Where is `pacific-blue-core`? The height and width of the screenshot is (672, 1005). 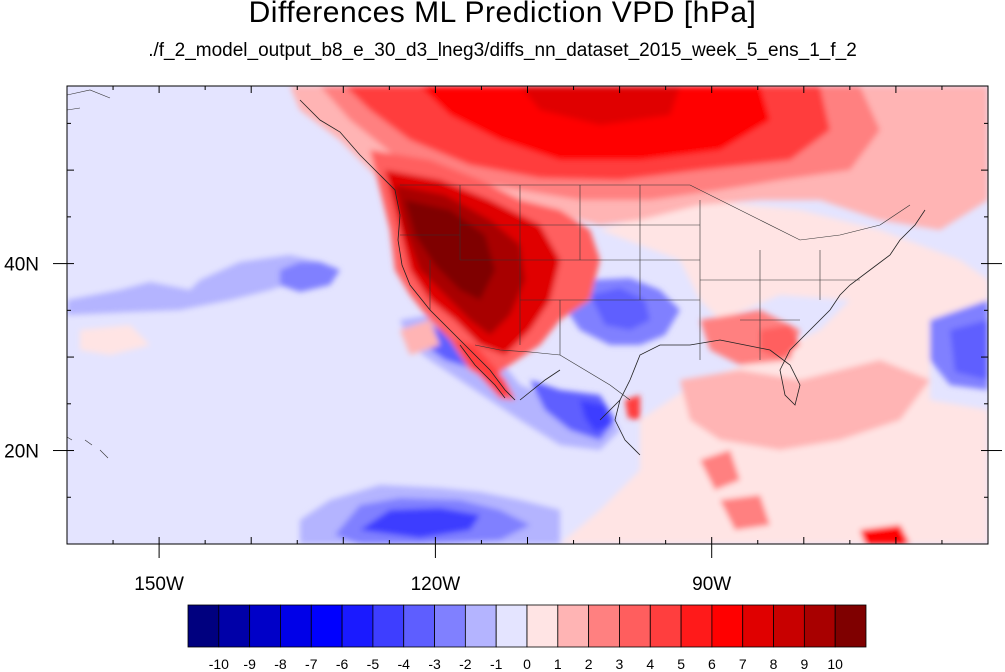 pacific-blue-core is located at coordinates (310, 277).